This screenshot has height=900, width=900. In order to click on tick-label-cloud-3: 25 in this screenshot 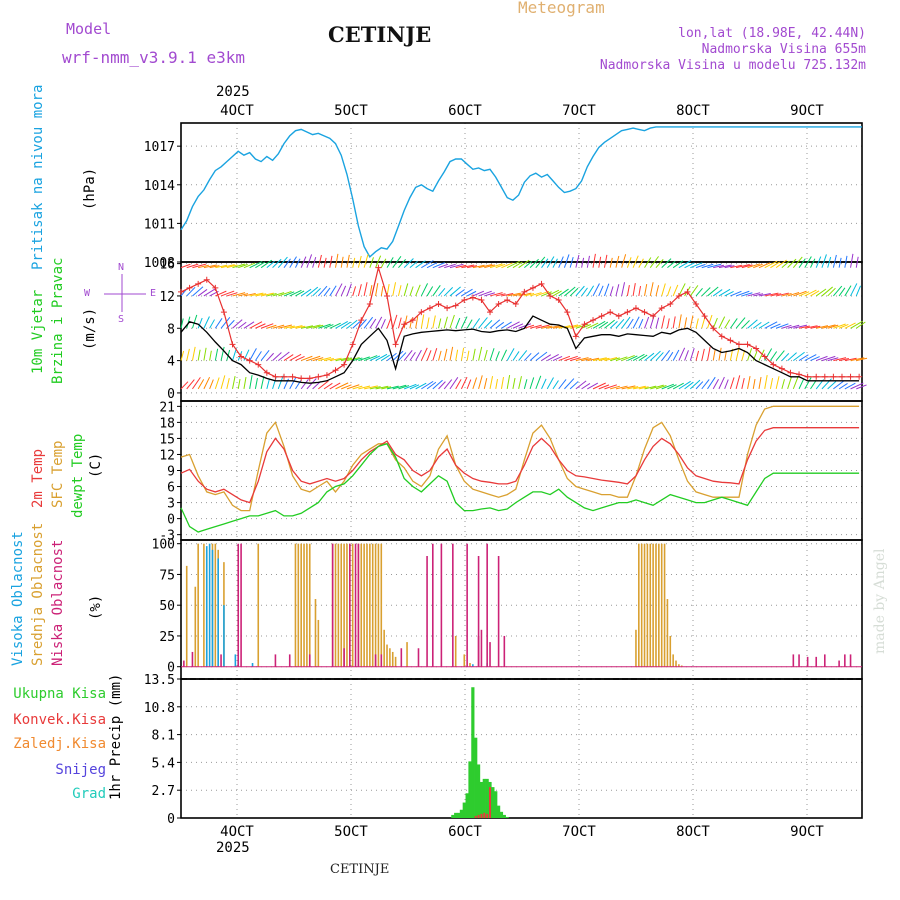, I will do `click(167, 637)`.